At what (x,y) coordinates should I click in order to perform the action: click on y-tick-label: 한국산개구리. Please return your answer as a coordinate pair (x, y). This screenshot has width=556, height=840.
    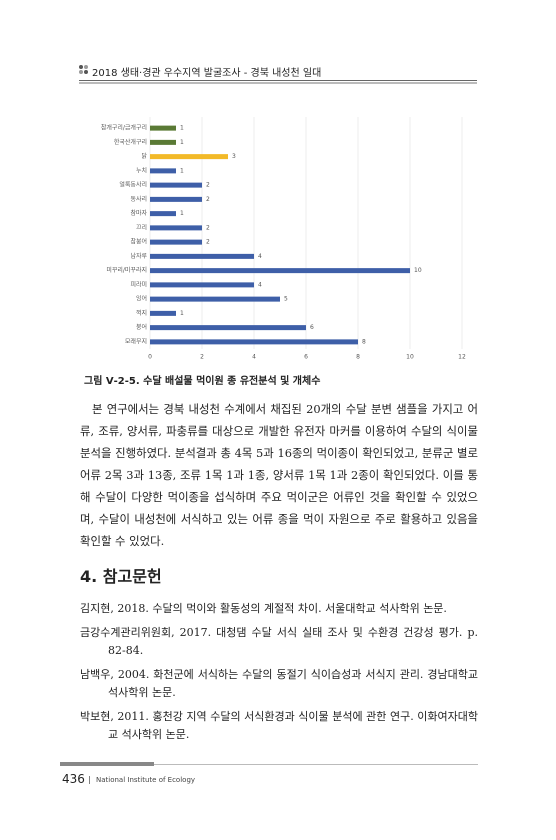
    Looking at the image, I should click on (130, 142).